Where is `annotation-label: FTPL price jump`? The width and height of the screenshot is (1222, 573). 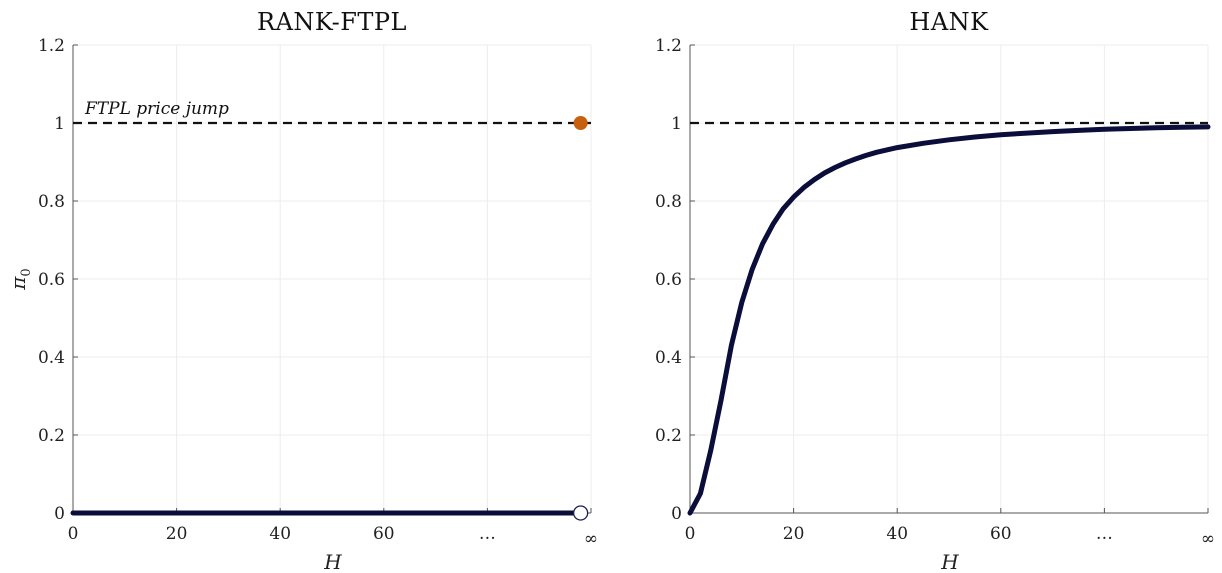 annotation-label: FTPL price jump is located at coordinates (156, 109).